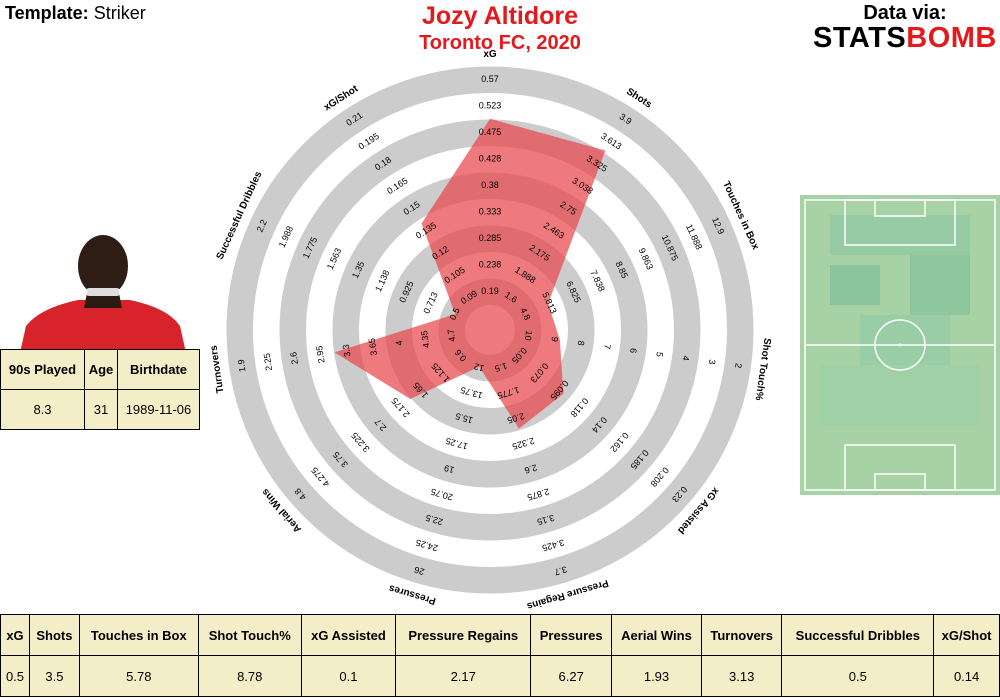 This screenshot has height=700, width=1000. What do you see at coordinates (763, 369) in the screenshot?
I see `radar-axis-label: Shot Touch%` at bounding box center [763, 369].